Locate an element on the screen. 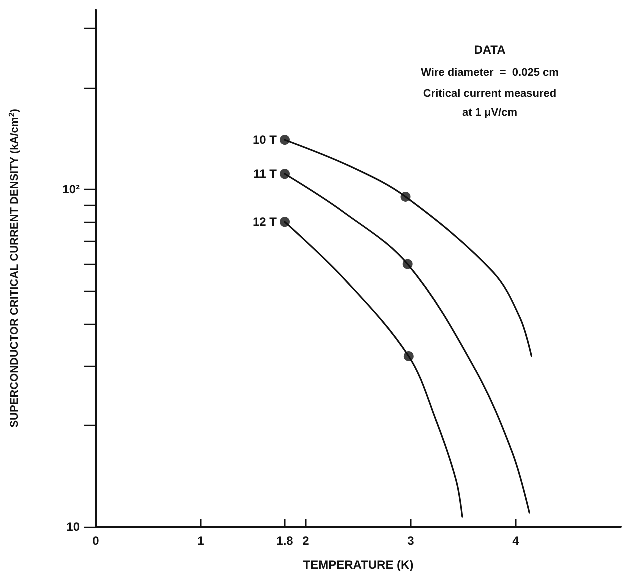 This screenshot has width=638, height=576. annotation: Critical current measured is located at coordinates (490, 94).